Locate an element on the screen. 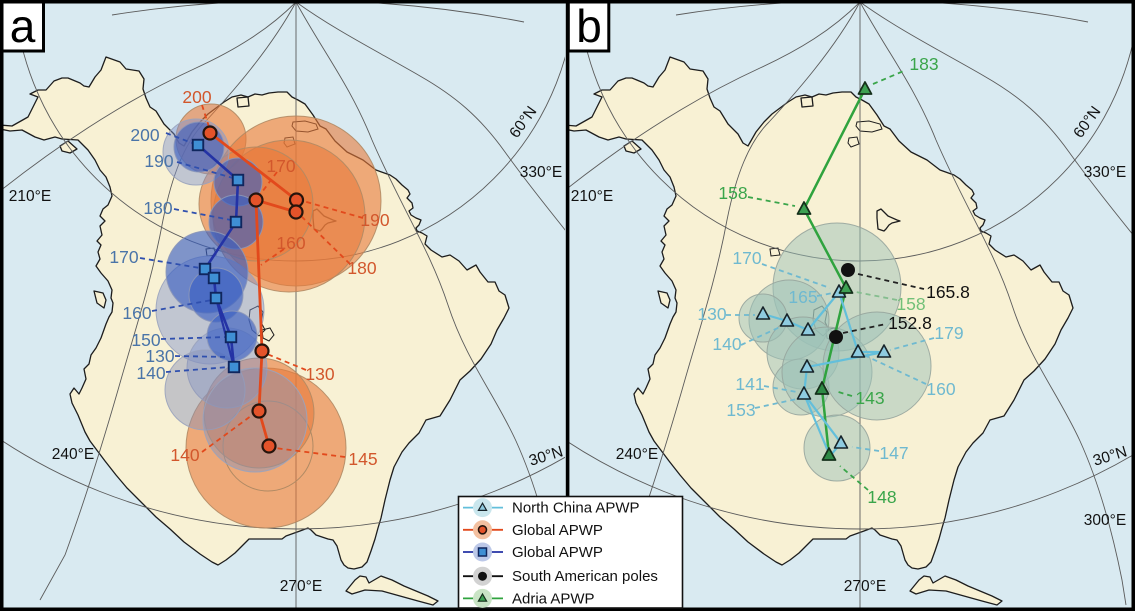 Image resolution: width=1135 pixels, height=611 pixels. svg-text: 141 is located at coordinates (749, 384).